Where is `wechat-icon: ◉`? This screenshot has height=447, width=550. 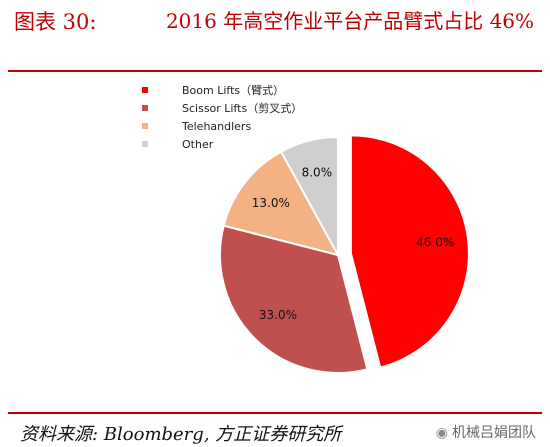
wechat-icon: ◉ is located at coordinates (441, 433).